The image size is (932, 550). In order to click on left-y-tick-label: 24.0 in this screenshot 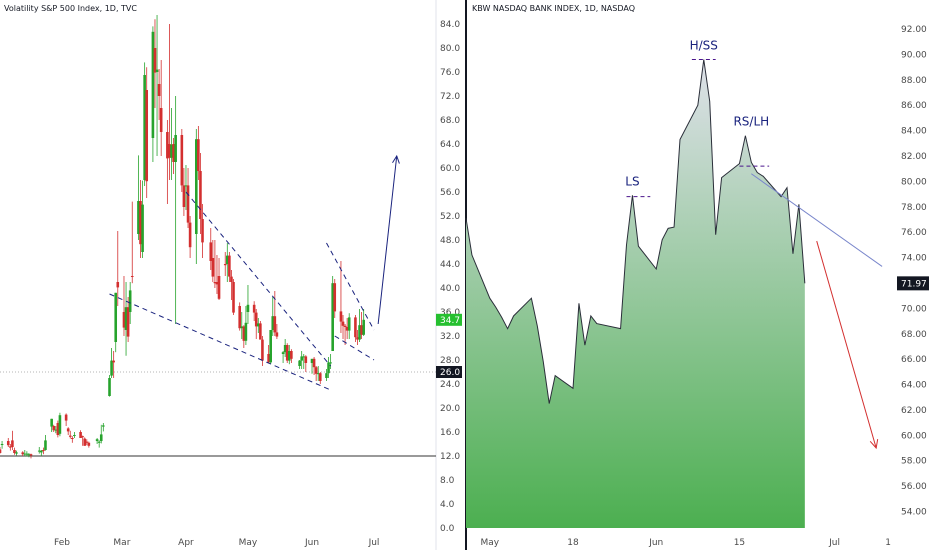, I will do `click(450, 385)`.